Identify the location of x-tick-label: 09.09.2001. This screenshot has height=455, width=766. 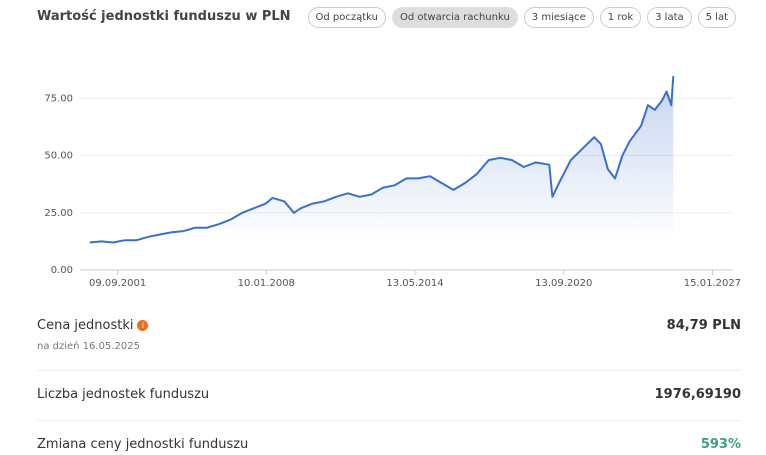
(117, 283).